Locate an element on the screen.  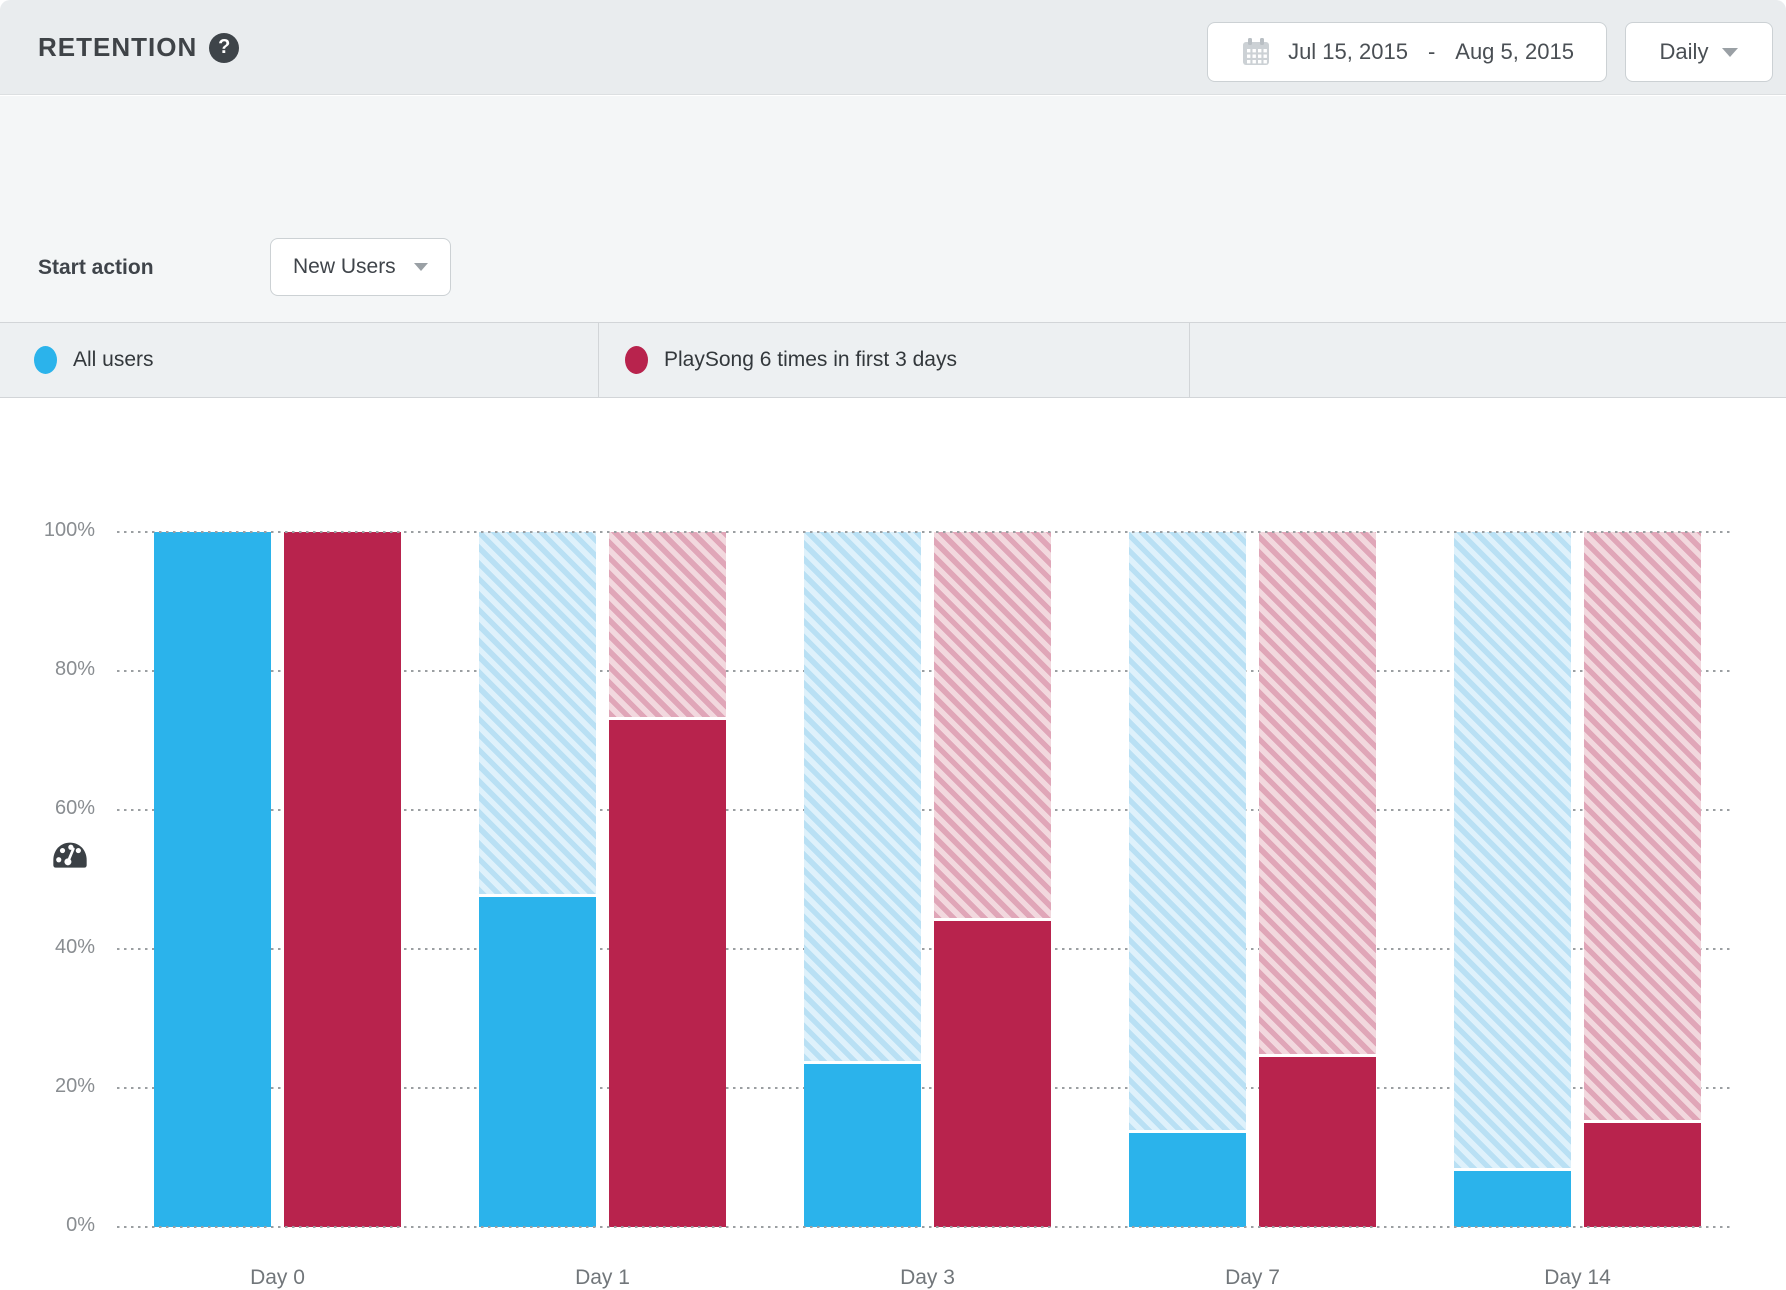
title-wrap: RETENTION ? is located at coordinates (139, 47).